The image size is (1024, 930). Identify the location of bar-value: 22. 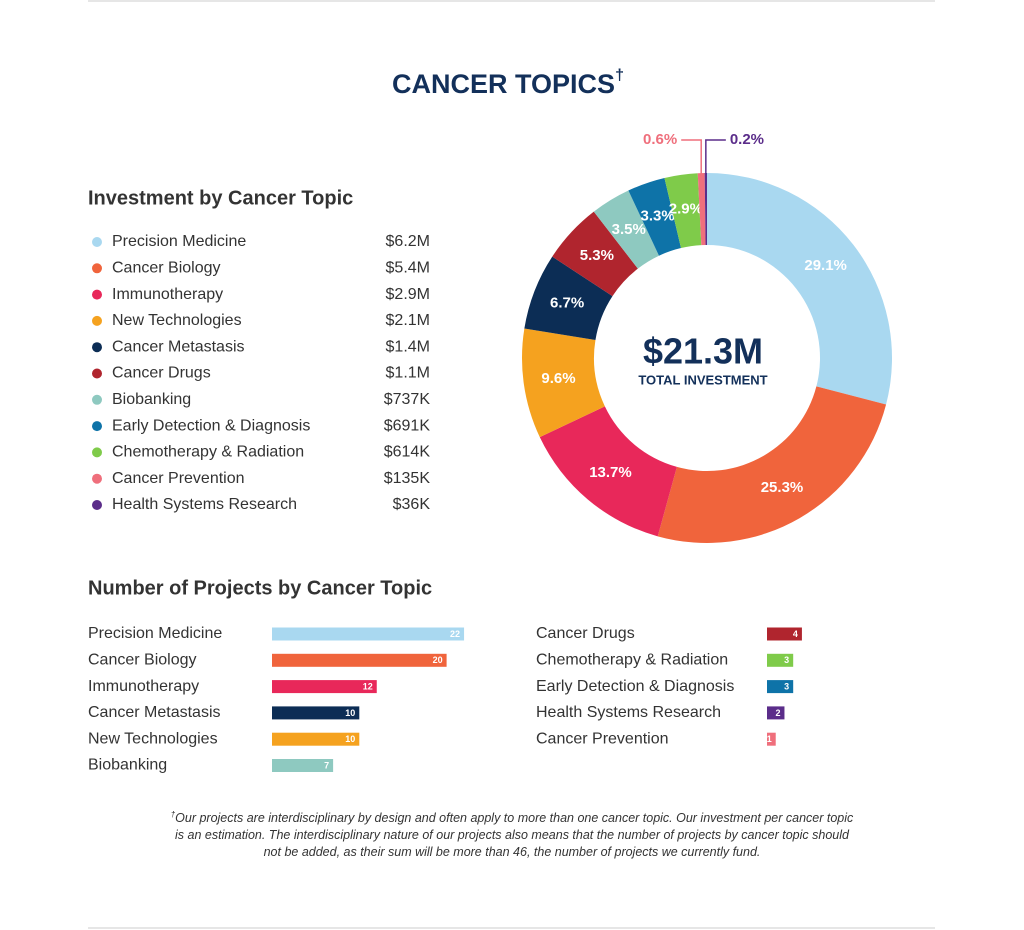
(455, 634).